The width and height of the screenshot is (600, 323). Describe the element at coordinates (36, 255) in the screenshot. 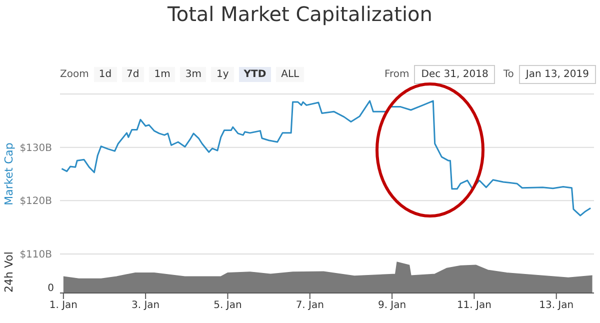

I see `y-tick-label: $110B` at that location.